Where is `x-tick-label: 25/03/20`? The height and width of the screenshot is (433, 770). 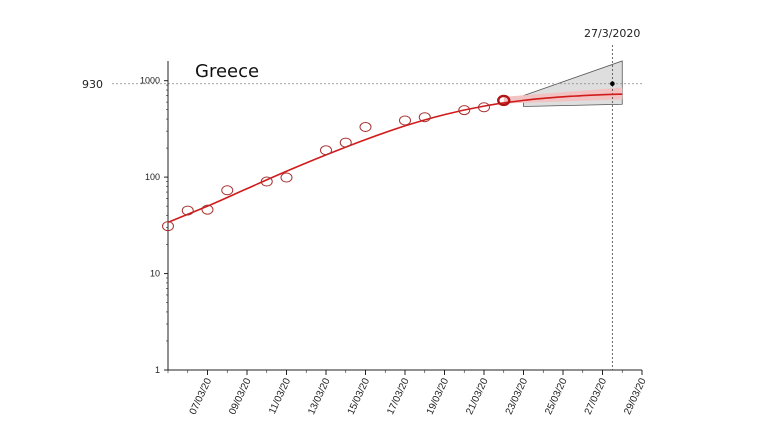 x-tick-label: 25/03/20 is located at coordinates (556, 396).